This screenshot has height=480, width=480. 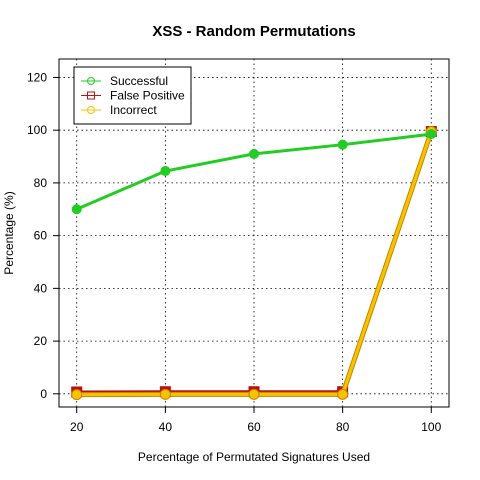 What do you see at coordinates (254, 457) in the screenshot?
I see `x-axis-label: Percentage of Permutated Signatures Used` at bounding box center [254, 457].